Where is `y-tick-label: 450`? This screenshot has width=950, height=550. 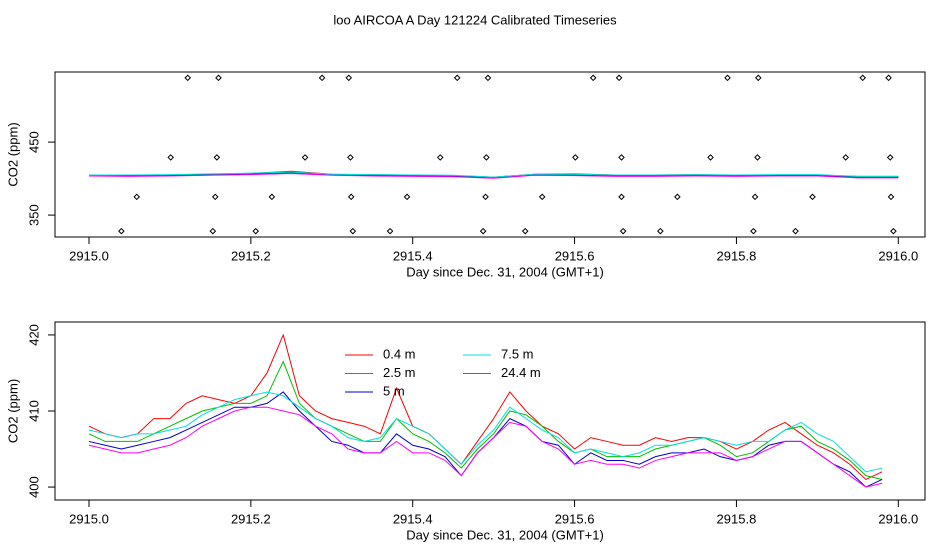 y-tick-label: 450 is located at coordinates (33, 142).